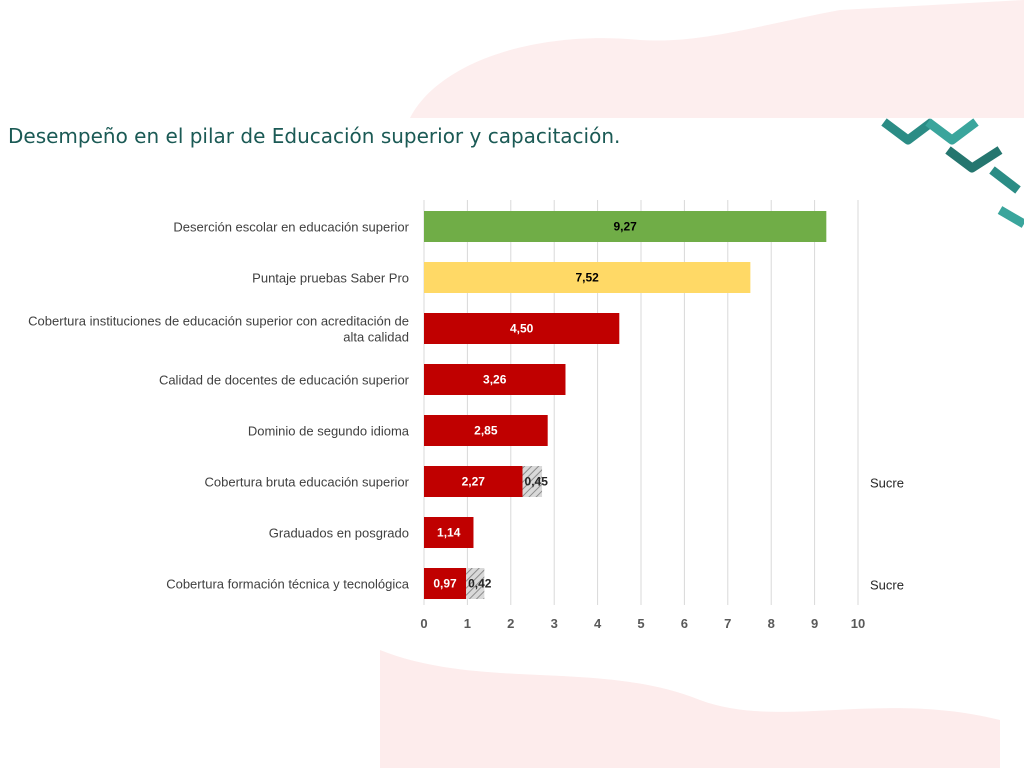 The width and height of the screenshot is (1024, 768). I want to click on bar-value-label: 9,27, so click(625, 227).